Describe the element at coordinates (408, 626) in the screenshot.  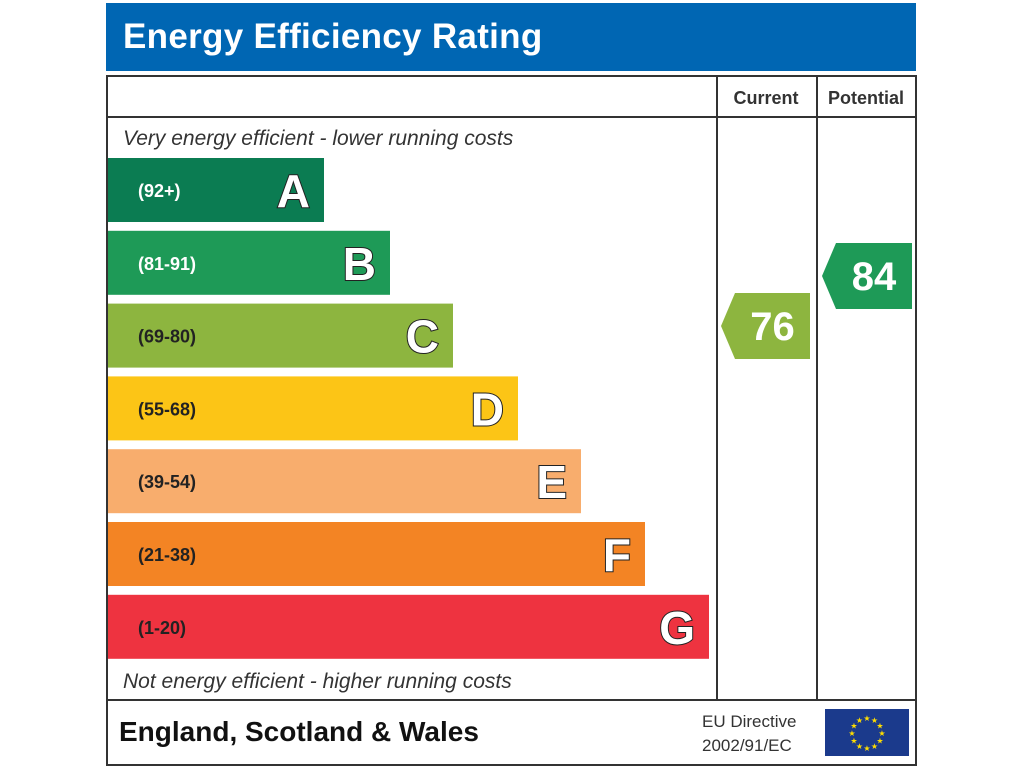
I see `band-bar-g` at that location.